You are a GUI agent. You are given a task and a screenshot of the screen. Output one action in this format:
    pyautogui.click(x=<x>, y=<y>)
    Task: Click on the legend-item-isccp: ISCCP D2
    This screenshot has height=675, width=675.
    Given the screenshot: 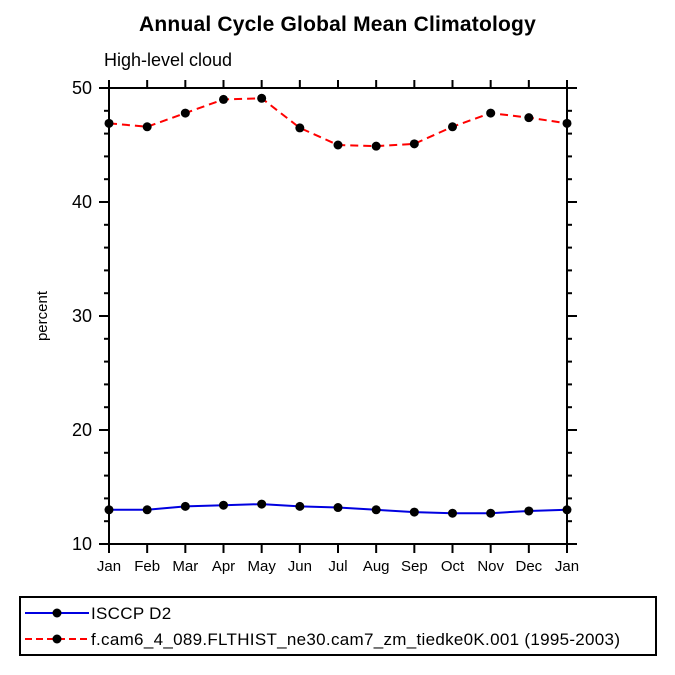 What is the action you would take?
    pyautogui.click(x=339, y=613)
    